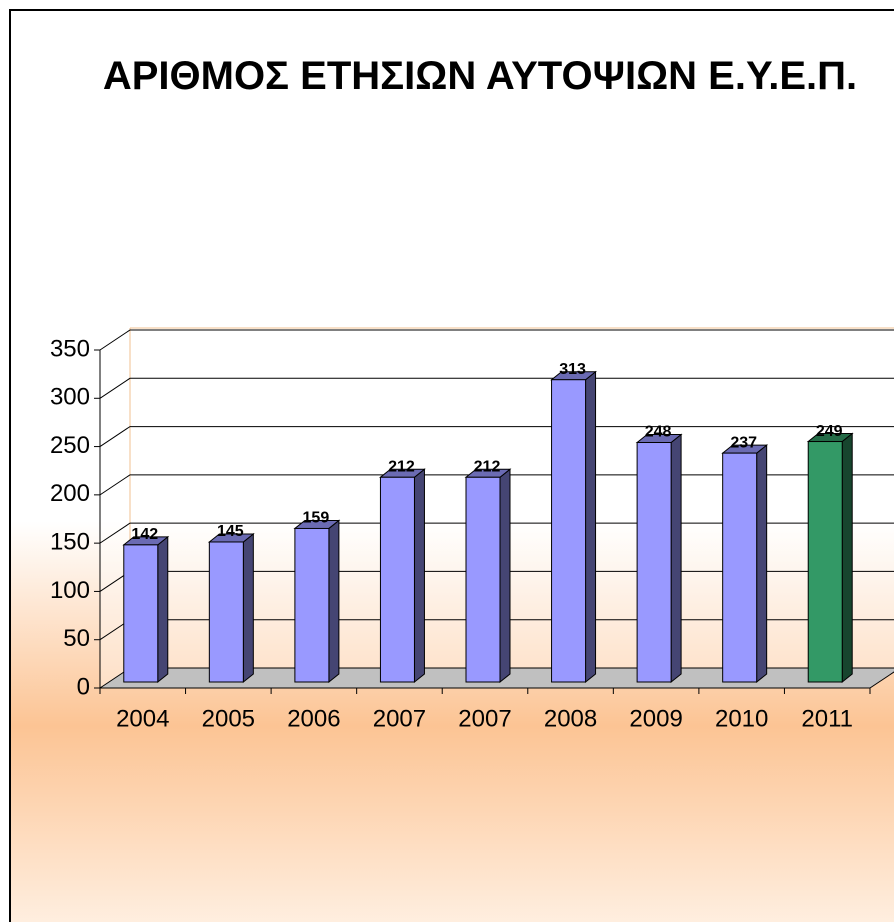 The height and width of the screenshot is (922, 894). I want to click on y-tick-label: 100, so click(70, 590).